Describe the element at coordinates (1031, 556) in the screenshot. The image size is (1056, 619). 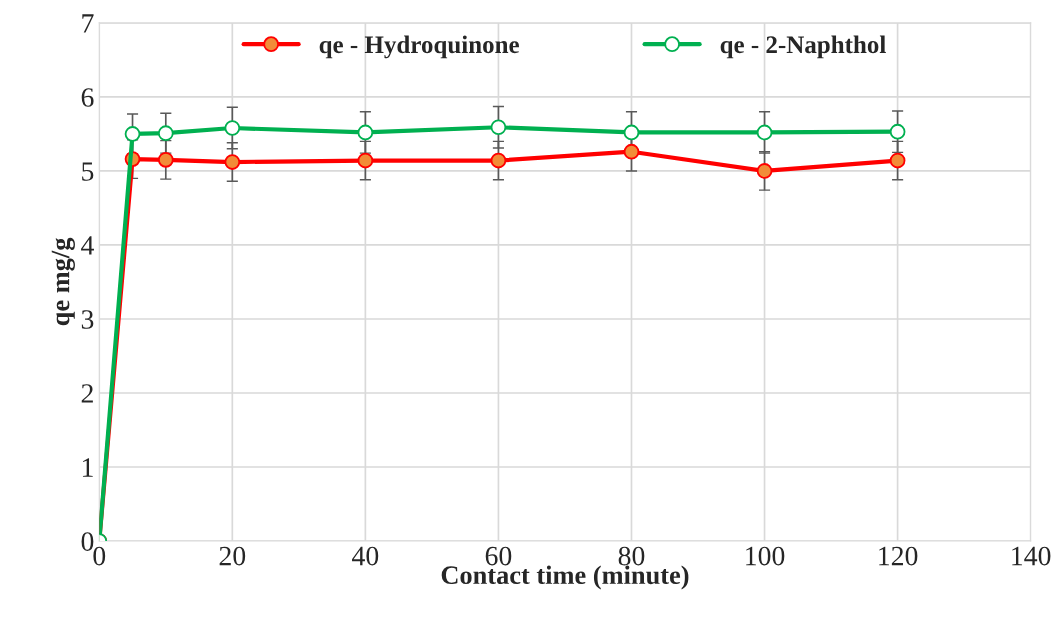
I see `x-tick-label: 140` at that location.